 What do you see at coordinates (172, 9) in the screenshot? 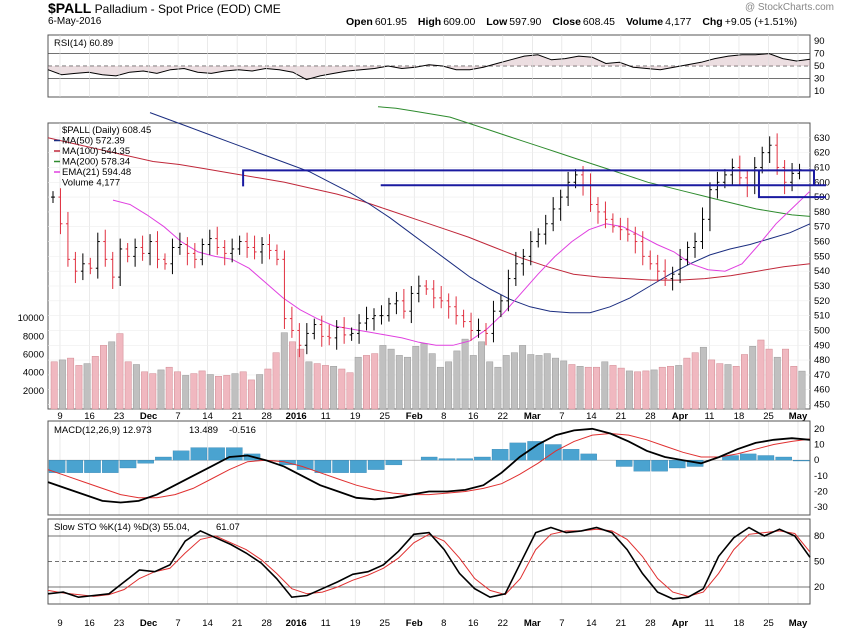
I see `instrument-name: Palladium - Spot Price (EOD)` at bounding box center [172, 9].